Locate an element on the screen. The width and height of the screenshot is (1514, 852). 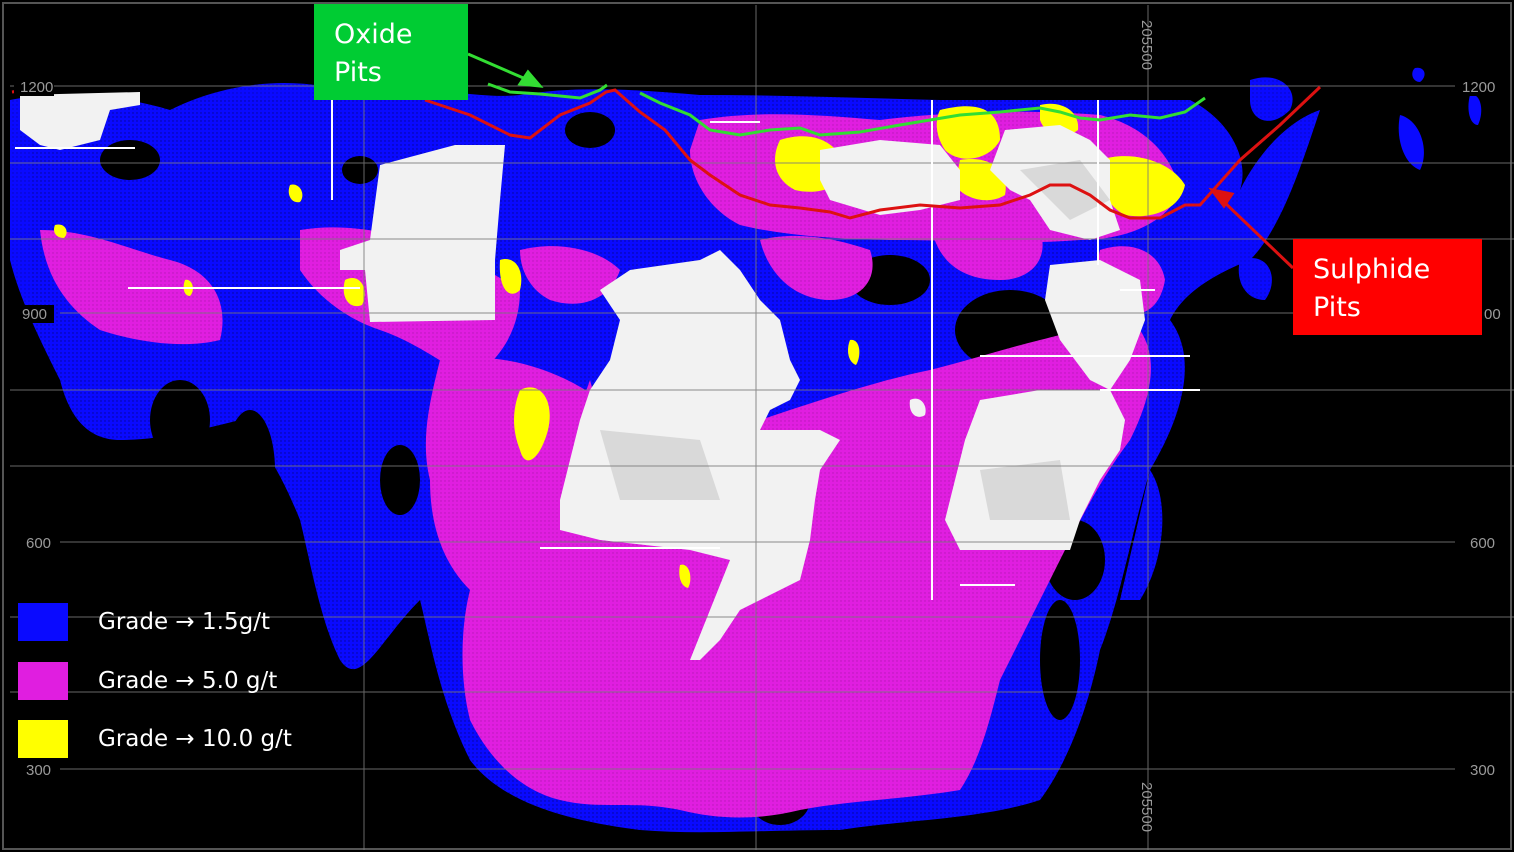
shading is located at coordinates (855, 340).